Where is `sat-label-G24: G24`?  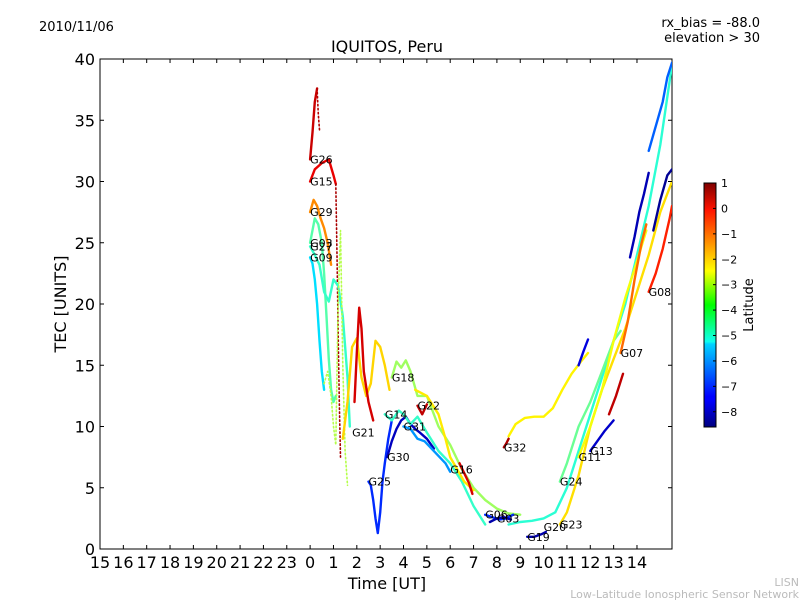 sat-label-G24: G24 is located at coordinates (571, 482).